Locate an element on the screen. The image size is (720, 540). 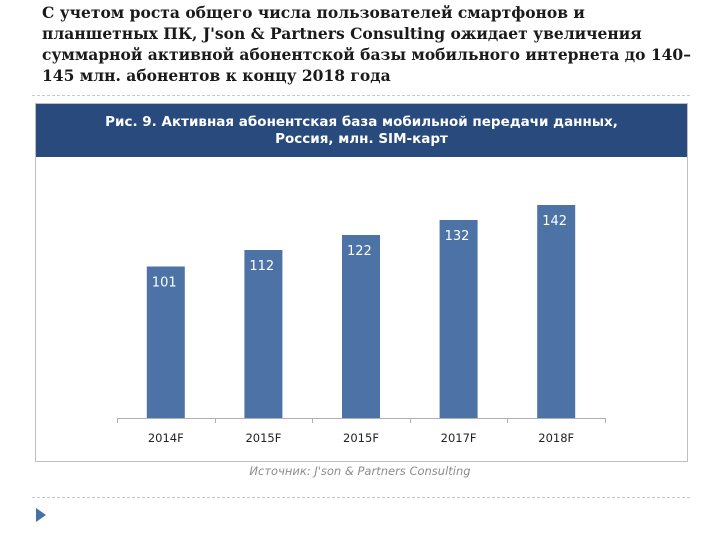
bar-value-label: 132 is located at coordinates (457, 236).